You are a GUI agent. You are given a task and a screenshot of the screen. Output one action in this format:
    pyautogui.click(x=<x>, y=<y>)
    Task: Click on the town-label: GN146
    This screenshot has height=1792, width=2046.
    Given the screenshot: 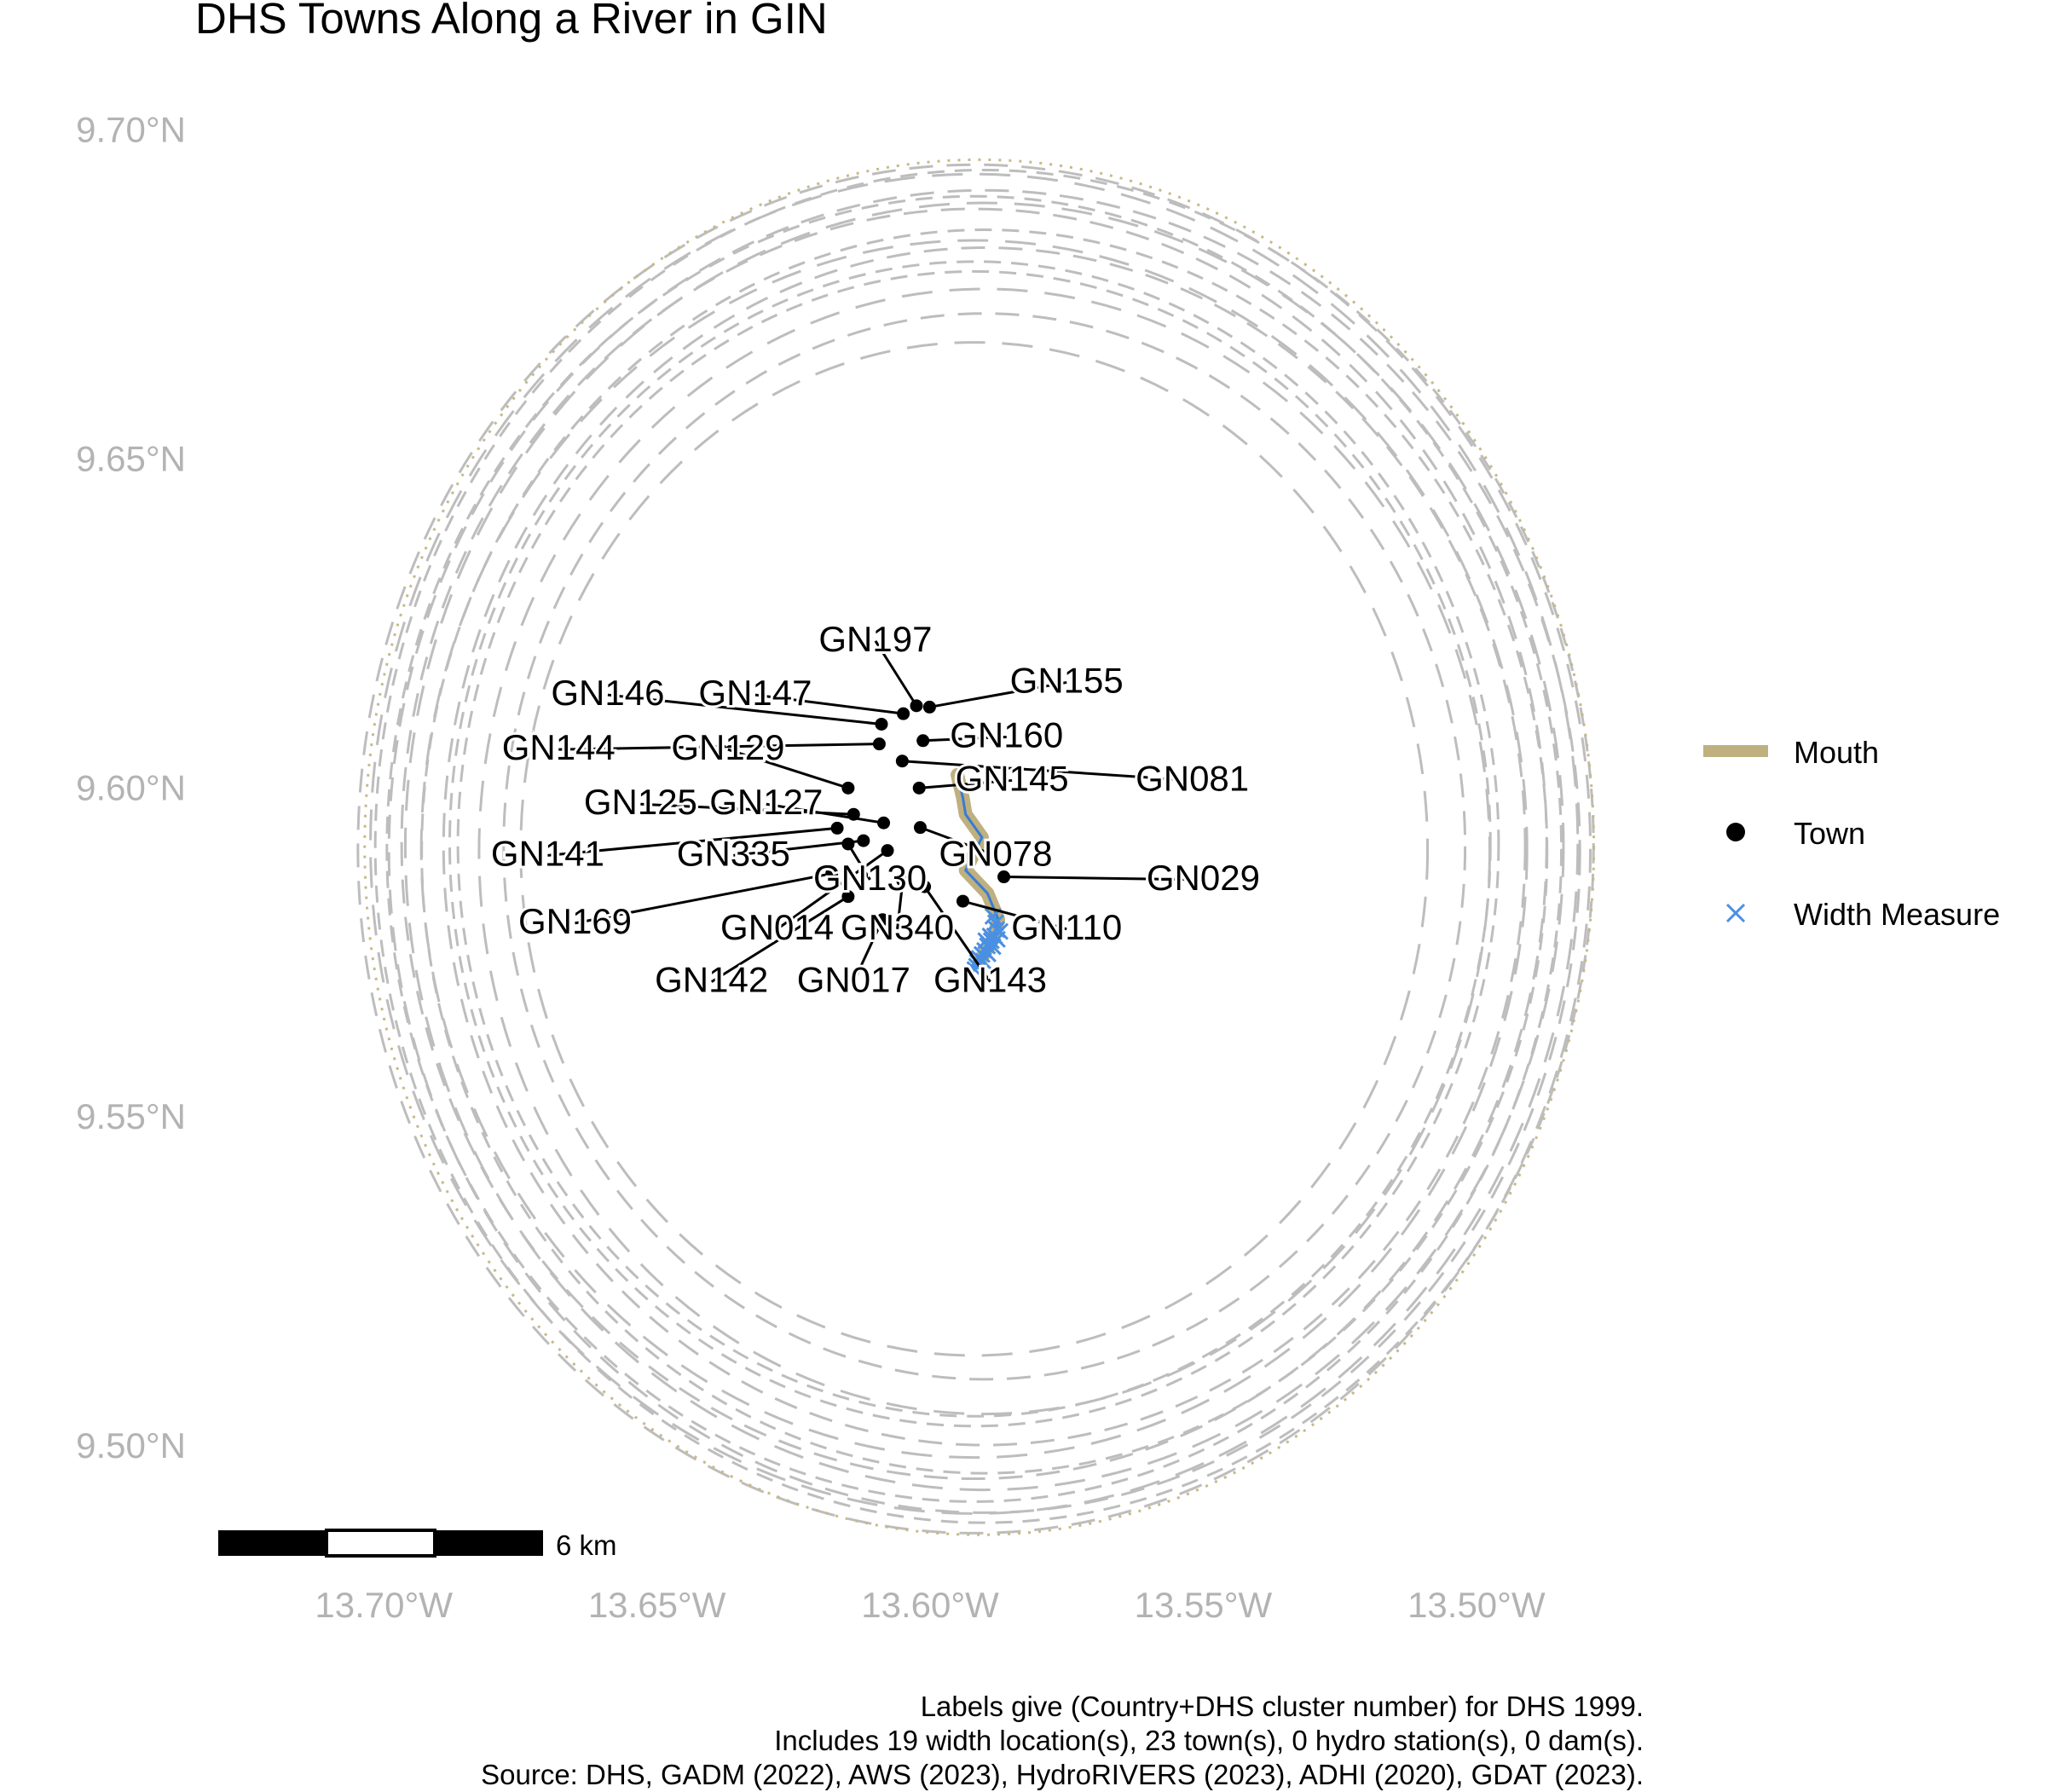 What is the action you would take?
    pyautogui.click(x=607, y=693)
    